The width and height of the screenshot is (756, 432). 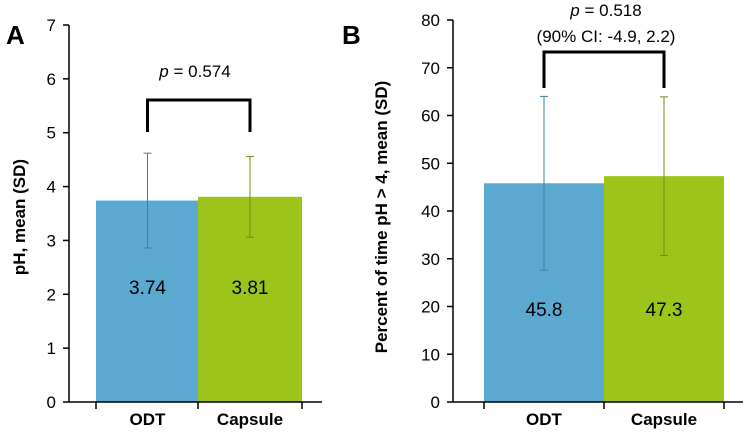 What do you see at coordinates (435, 402) in the screenshot?
I see `panel-b-y-tick-label: 0` at bounding box center [435, 402].